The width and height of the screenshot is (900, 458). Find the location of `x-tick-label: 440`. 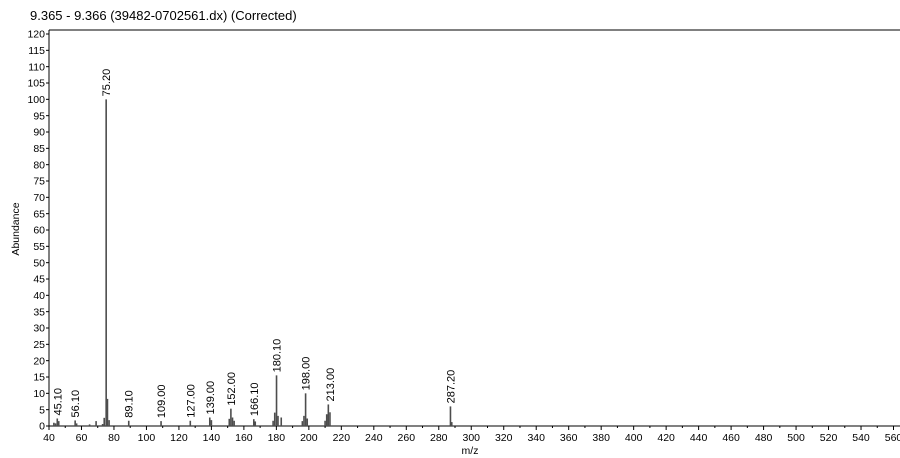

x-tick-label: 440 is located at coordinates (699, 438).